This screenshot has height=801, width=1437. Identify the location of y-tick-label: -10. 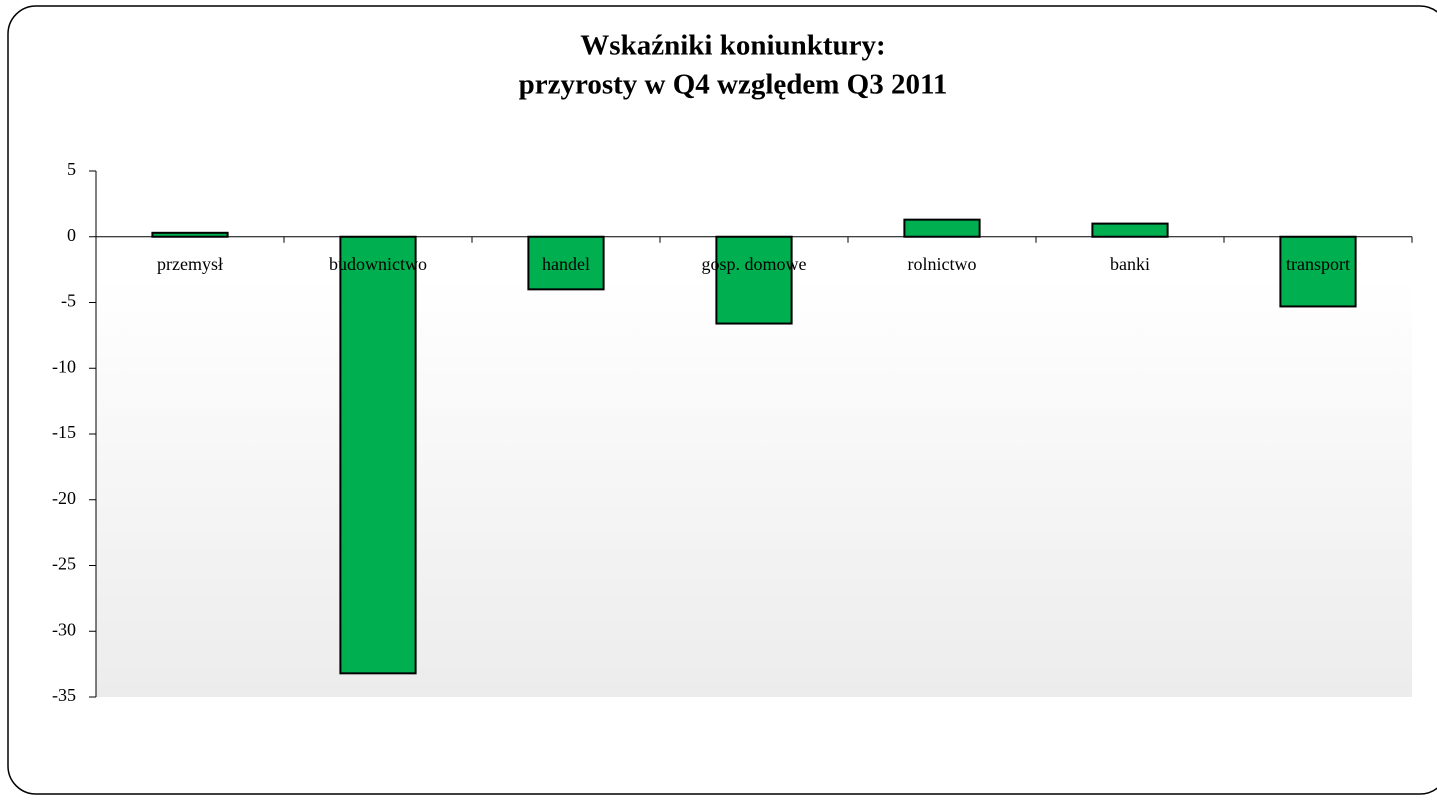
(64, 366).